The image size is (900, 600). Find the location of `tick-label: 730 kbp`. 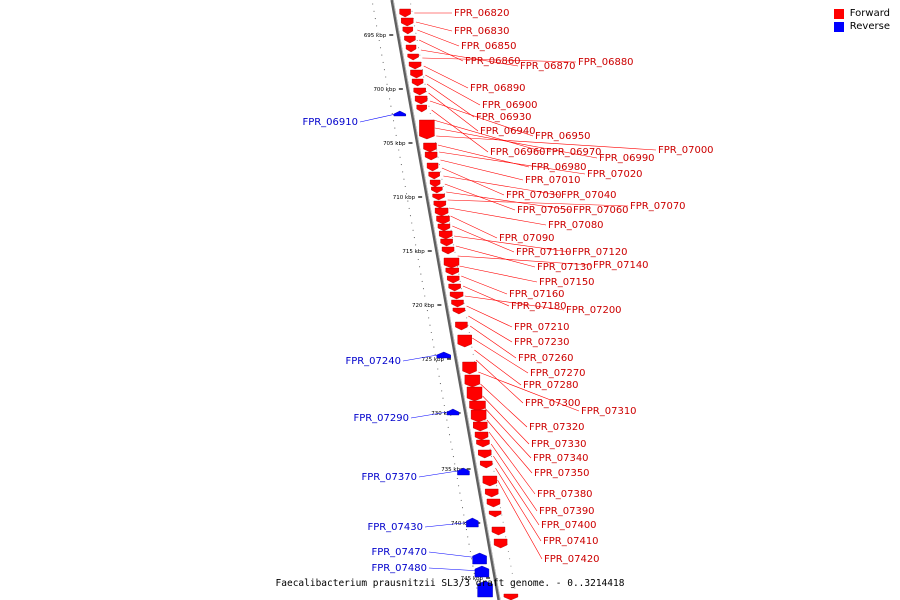

tick-label: 730 kbp is located at coordinates (442, 414).